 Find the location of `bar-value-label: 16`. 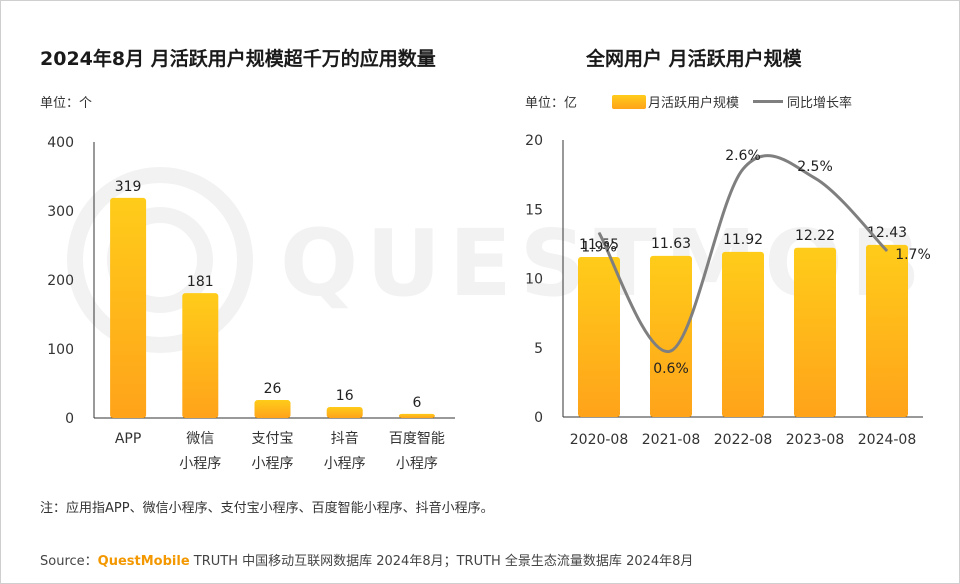

bar-value-label: 16 is located at coordinates (345, 396).